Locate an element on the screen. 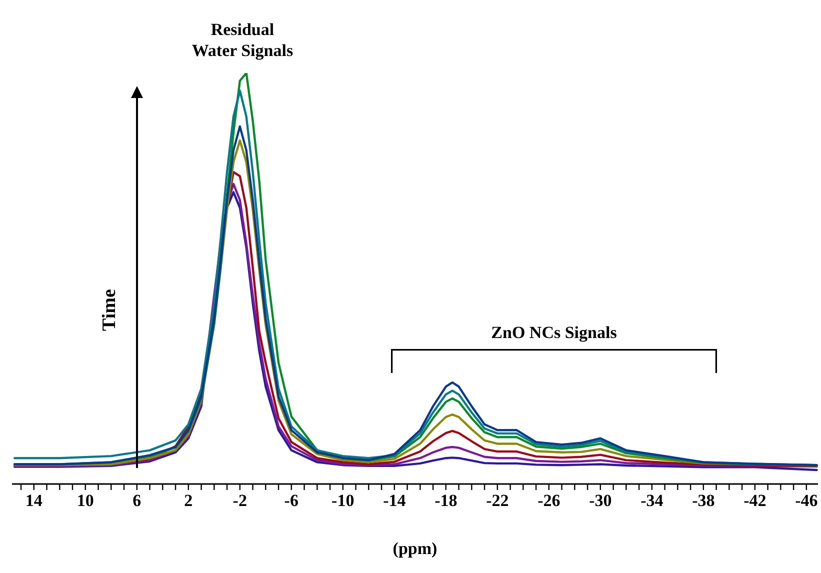  x-axis-title: (ppm) is located at coordinates (415, 549).